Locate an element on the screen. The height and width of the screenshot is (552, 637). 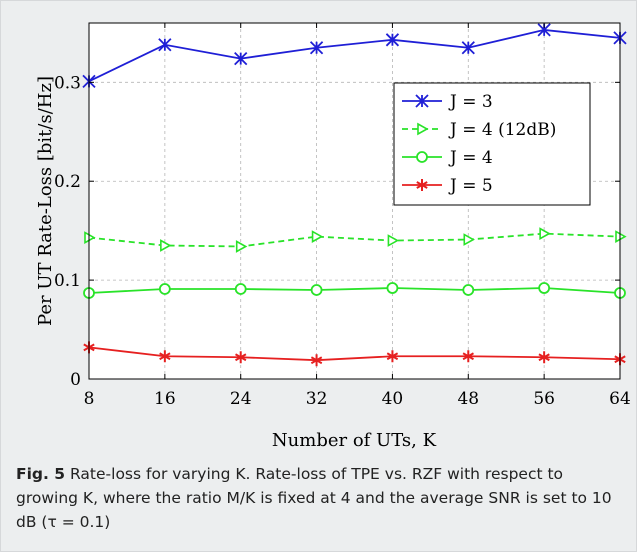
y-tick-label: 0.3 is located at coordinates (67, 83).